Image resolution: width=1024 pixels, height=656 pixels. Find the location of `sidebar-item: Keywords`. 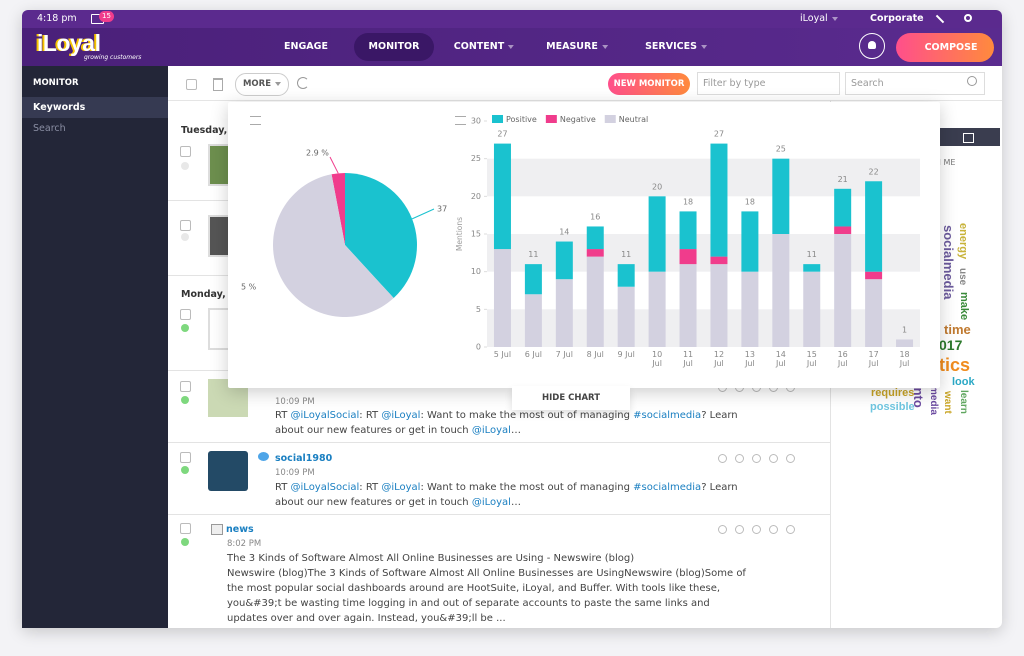

sidebar-item: Keywords is located at coordinates (59, 107).